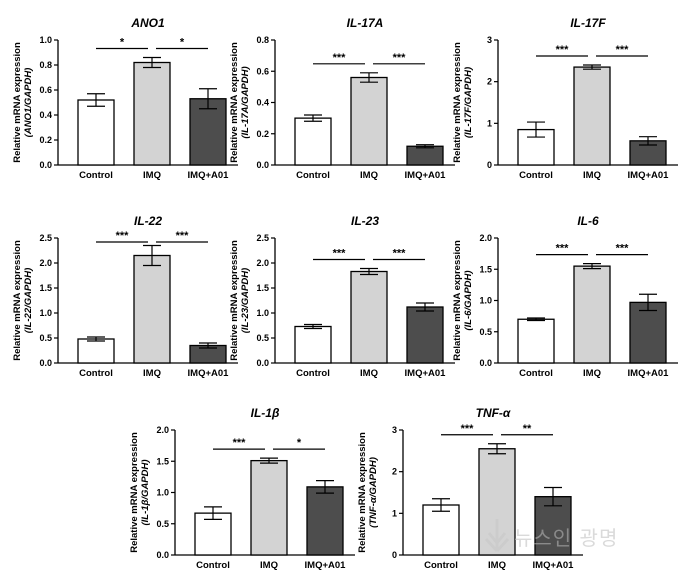  I want to click on chart-title: IL-17A, so click(365, 23).